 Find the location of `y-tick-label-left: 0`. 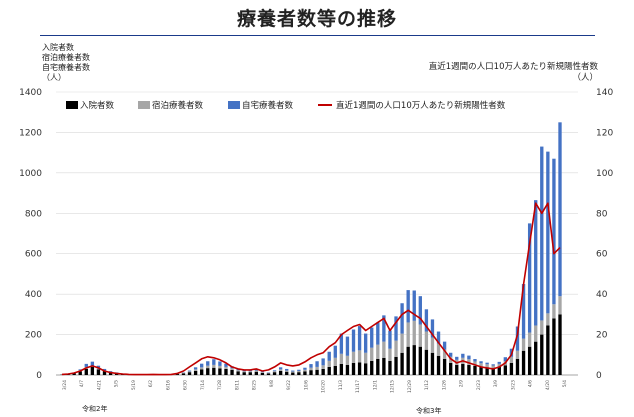

y-tick-label-left: 0 is located at coordinates (39, 376).